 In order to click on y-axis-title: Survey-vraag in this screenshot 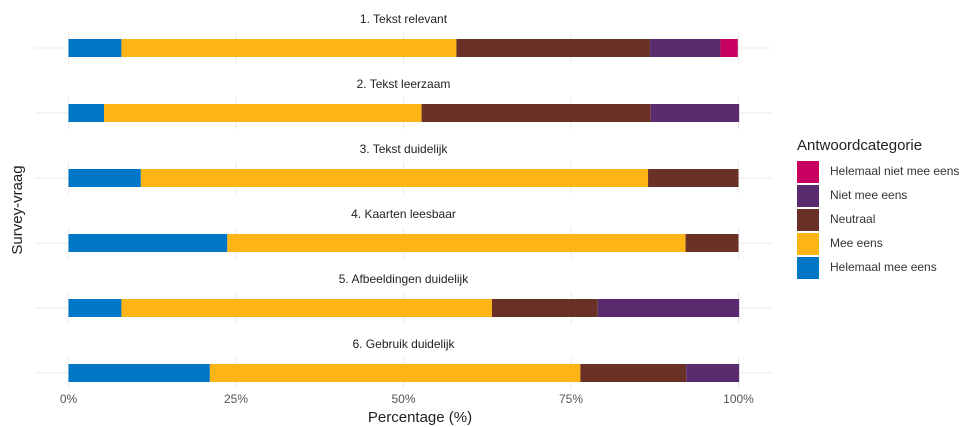, I will do `click(17, 209)`.